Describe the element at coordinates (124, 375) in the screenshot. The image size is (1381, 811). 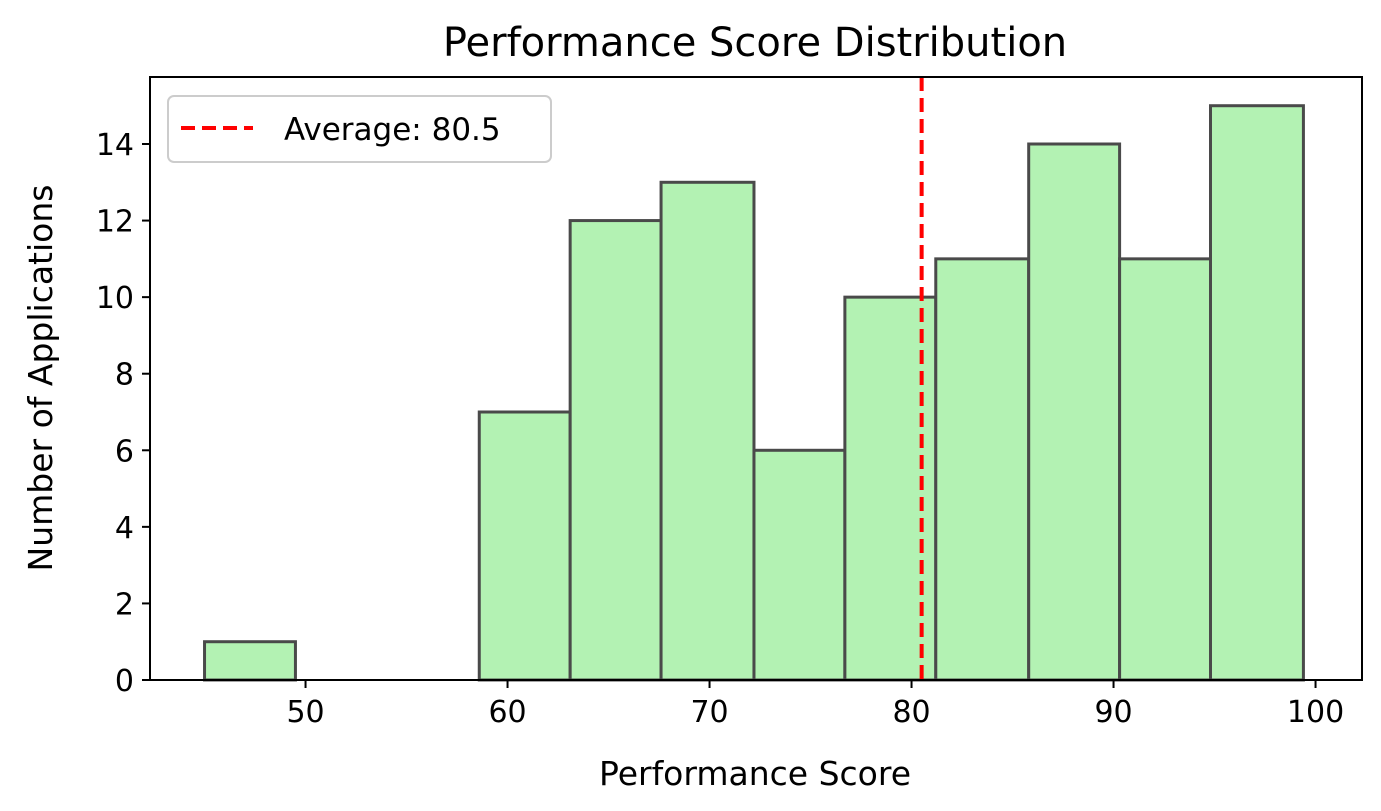
I see `y-tick-label: 8` at that location.